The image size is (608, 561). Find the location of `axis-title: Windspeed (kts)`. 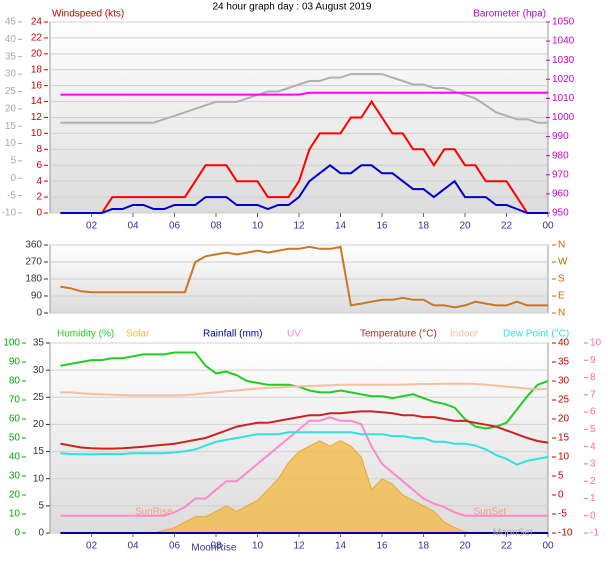

axis-title: Windspeed (kts) is located at coordinates (88, 14).